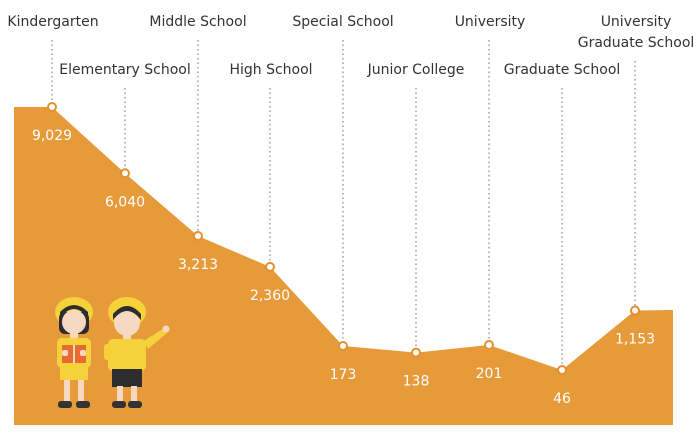 This screenshot has height=435, width=700. Describe the element at coordinates (197, 22) in the screenshot. I see `category-label: Middle School` at that location.